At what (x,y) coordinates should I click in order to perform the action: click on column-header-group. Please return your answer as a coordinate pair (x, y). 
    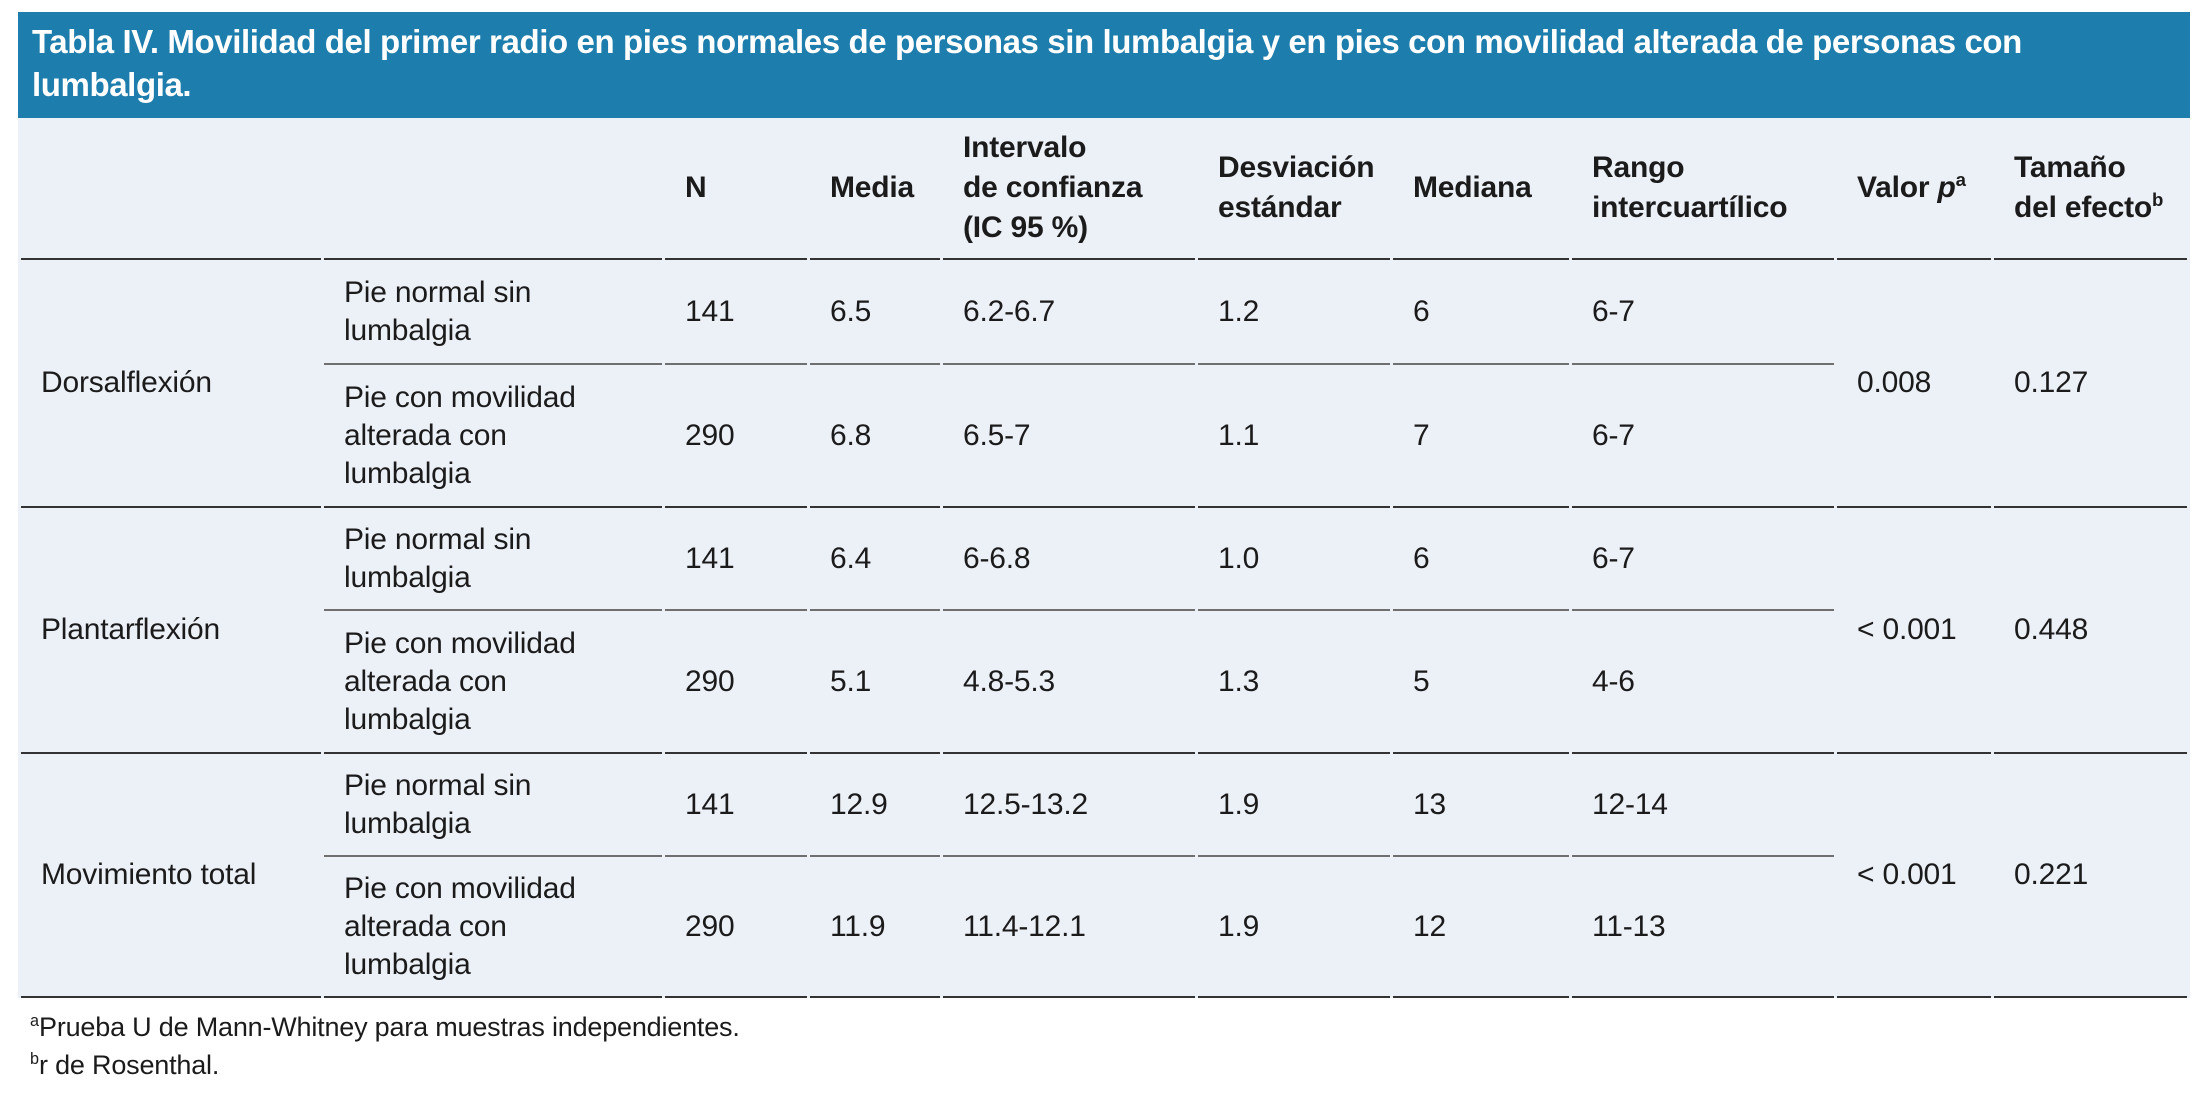
    Looking at the image, I should click on (171, 189).